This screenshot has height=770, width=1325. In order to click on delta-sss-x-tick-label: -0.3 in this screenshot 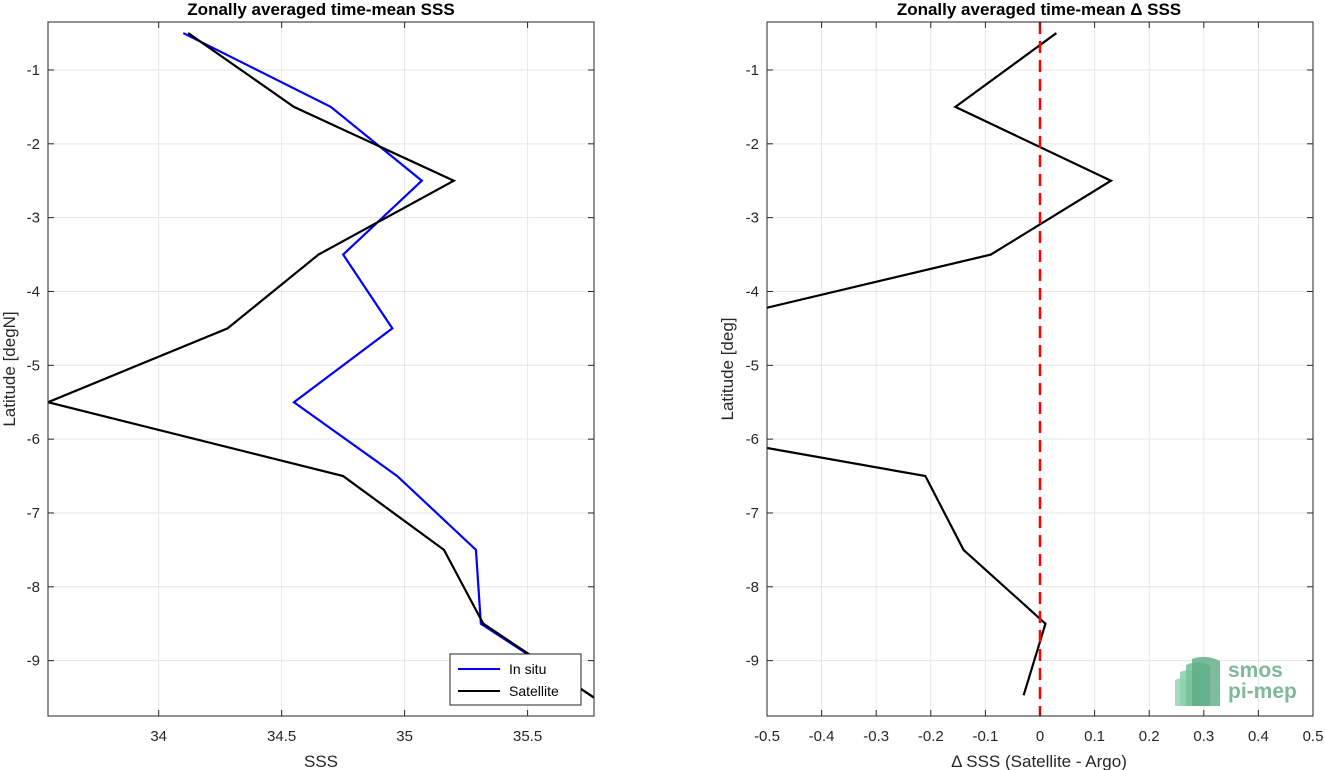, I will do `click(876, 736)`.